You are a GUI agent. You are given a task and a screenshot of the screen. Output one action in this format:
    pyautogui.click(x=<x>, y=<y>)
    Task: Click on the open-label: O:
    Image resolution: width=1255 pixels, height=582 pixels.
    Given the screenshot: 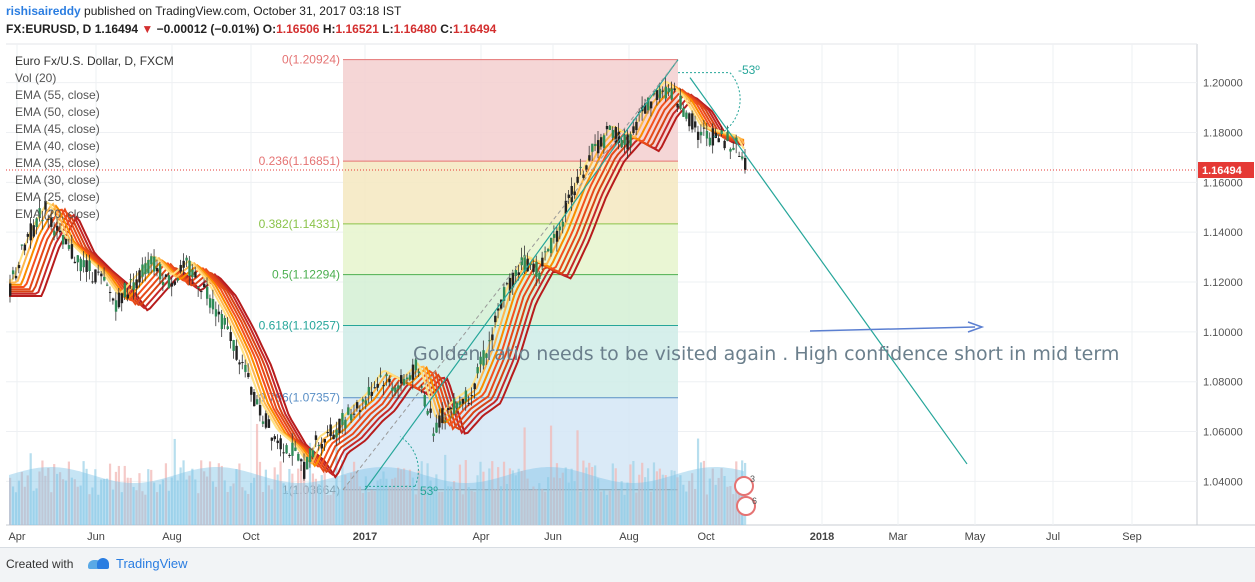 What is the action you would take?
    pyautogui.click(x=269, y=29)
    